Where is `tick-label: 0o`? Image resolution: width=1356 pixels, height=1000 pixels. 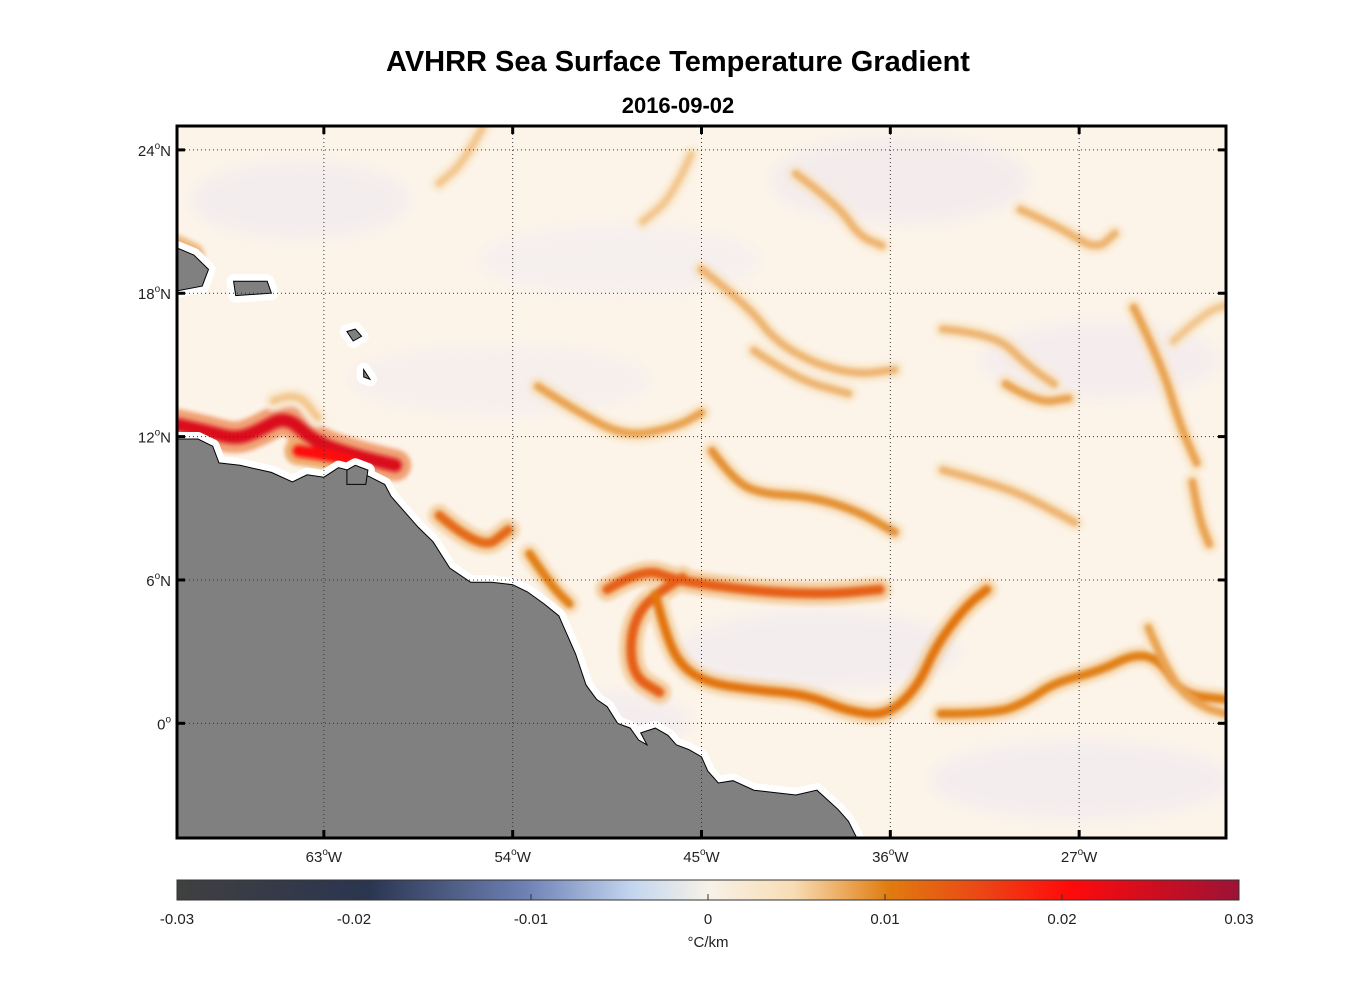 tick-label: 0o is located at coordinates (164, 723).